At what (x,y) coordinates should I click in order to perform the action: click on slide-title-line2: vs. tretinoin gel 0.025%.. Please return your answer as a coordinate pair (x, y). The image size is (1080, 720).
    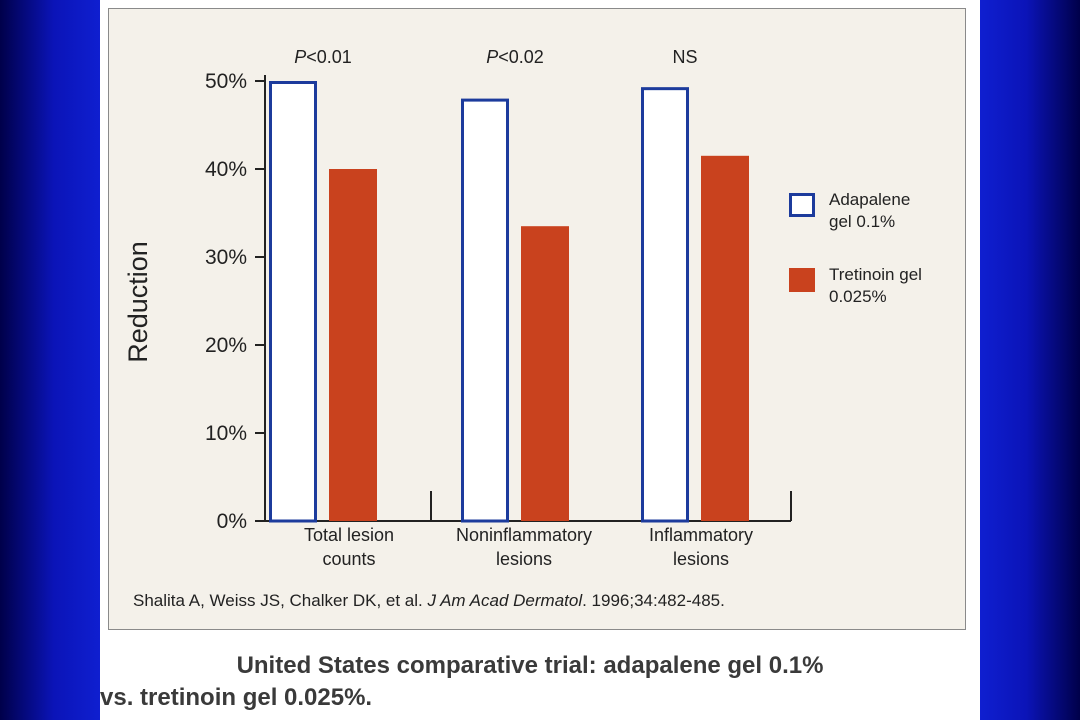
    Looking at the image, I should click on (236, 697).